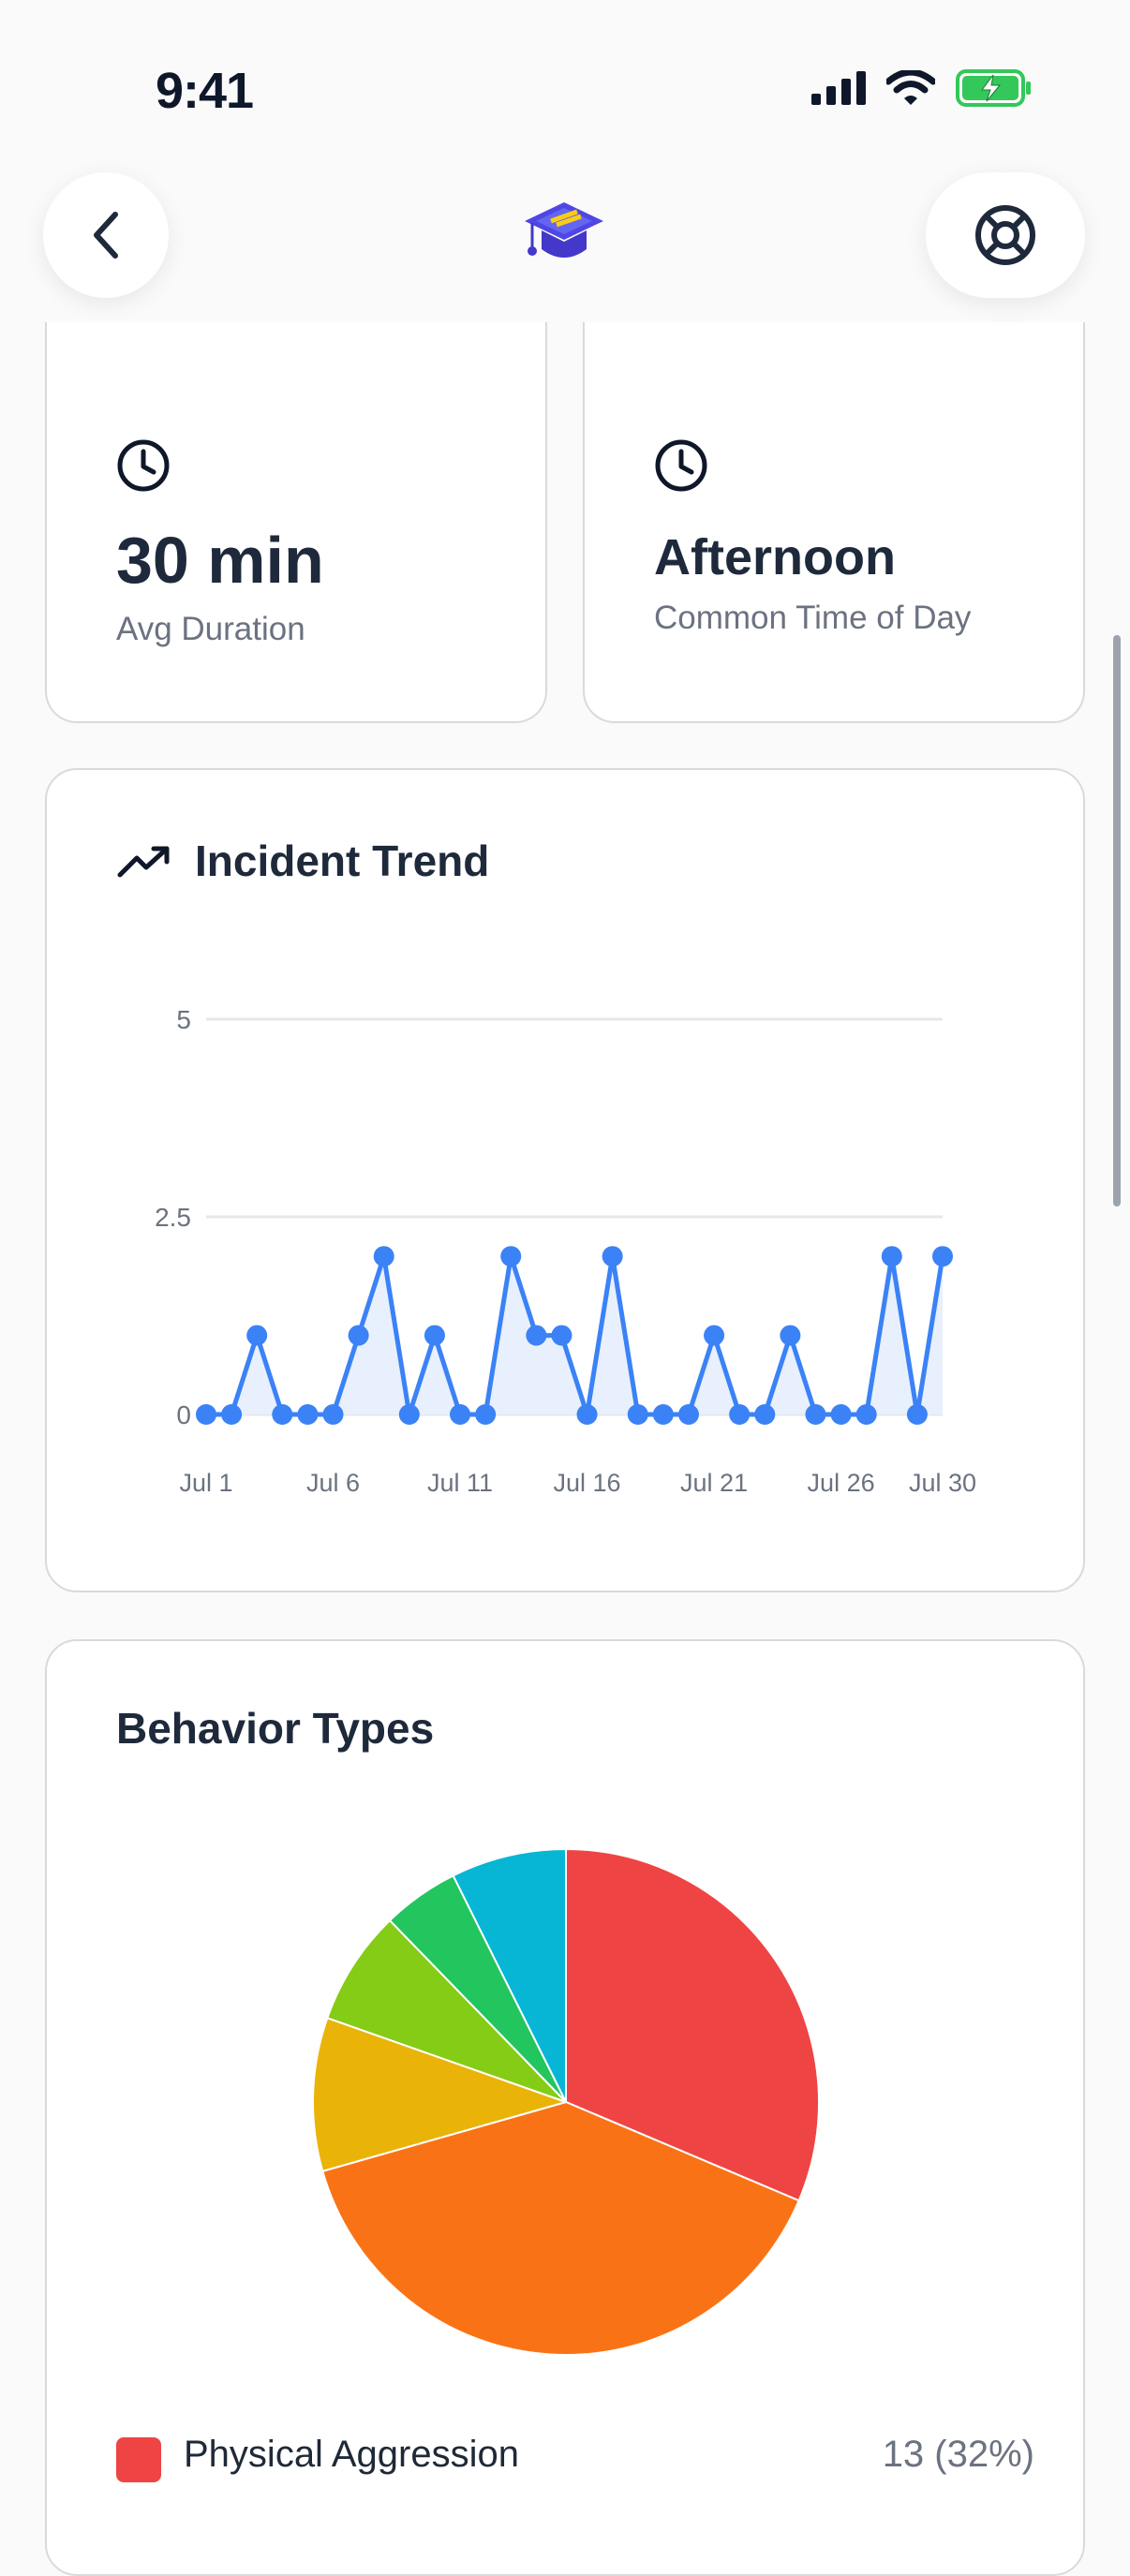 Image resolution: width=1130 pixels, height=2576 pixels. Describe the element at coordinates (838, 88) in the screenshot. I see `signal-icon` at that location.